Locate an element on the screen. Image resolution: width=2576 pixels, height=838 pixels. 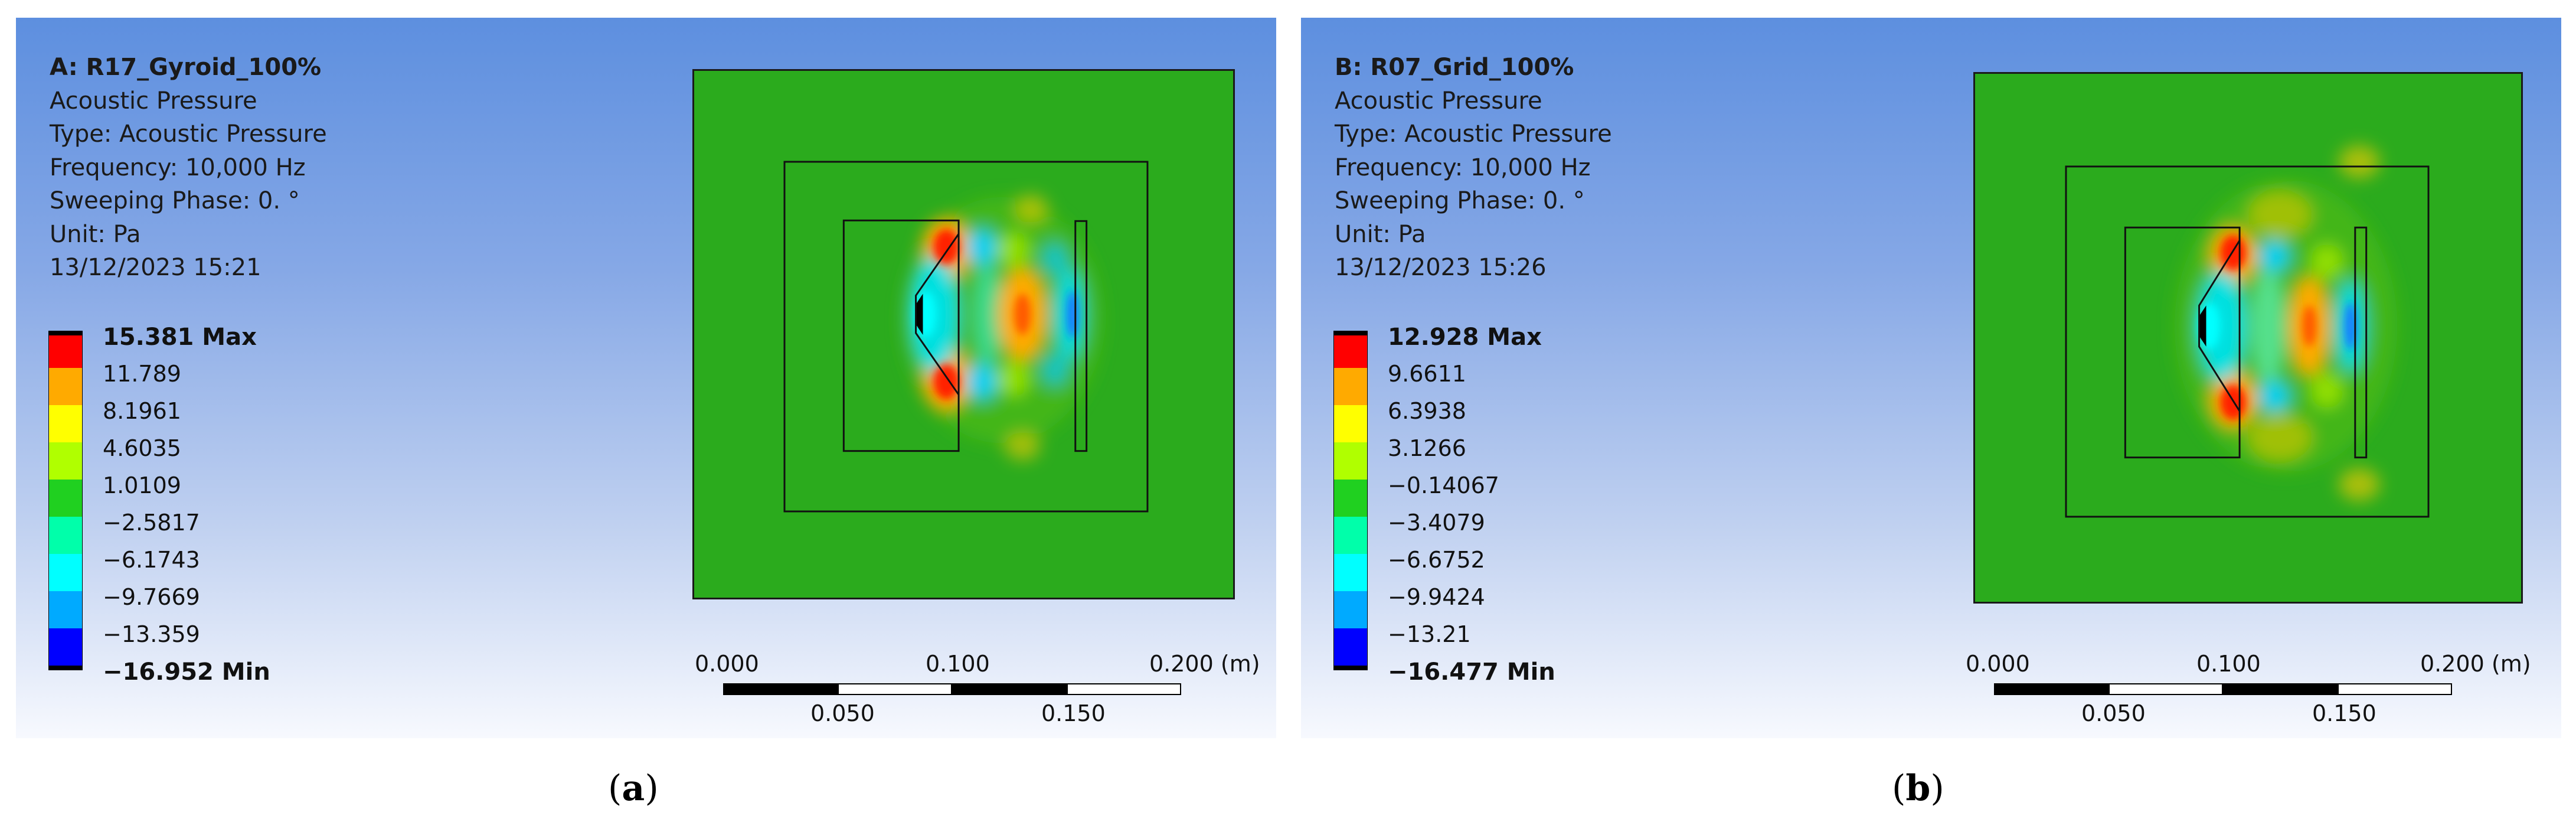
legend-label: −13.359 is located at coordinates (151, 634).